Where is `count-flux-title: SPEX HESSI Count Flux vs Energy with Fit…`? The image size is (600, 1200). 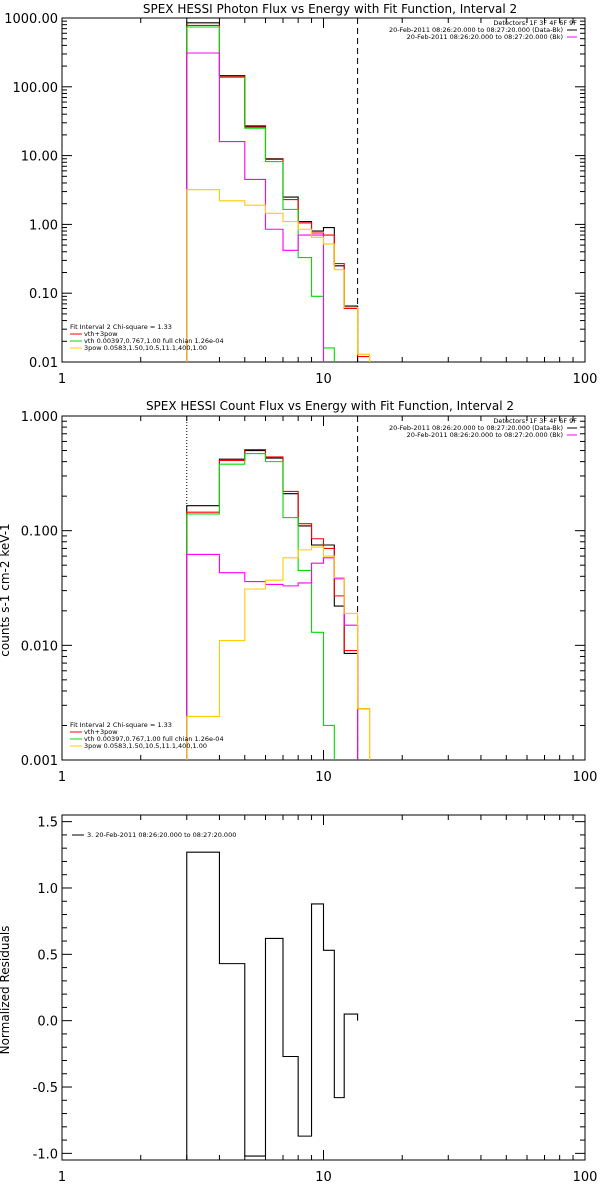 count-flux-title: SPEX HESSI Count Flux vs Energy with Fit… is located at coordinates (330, 406).